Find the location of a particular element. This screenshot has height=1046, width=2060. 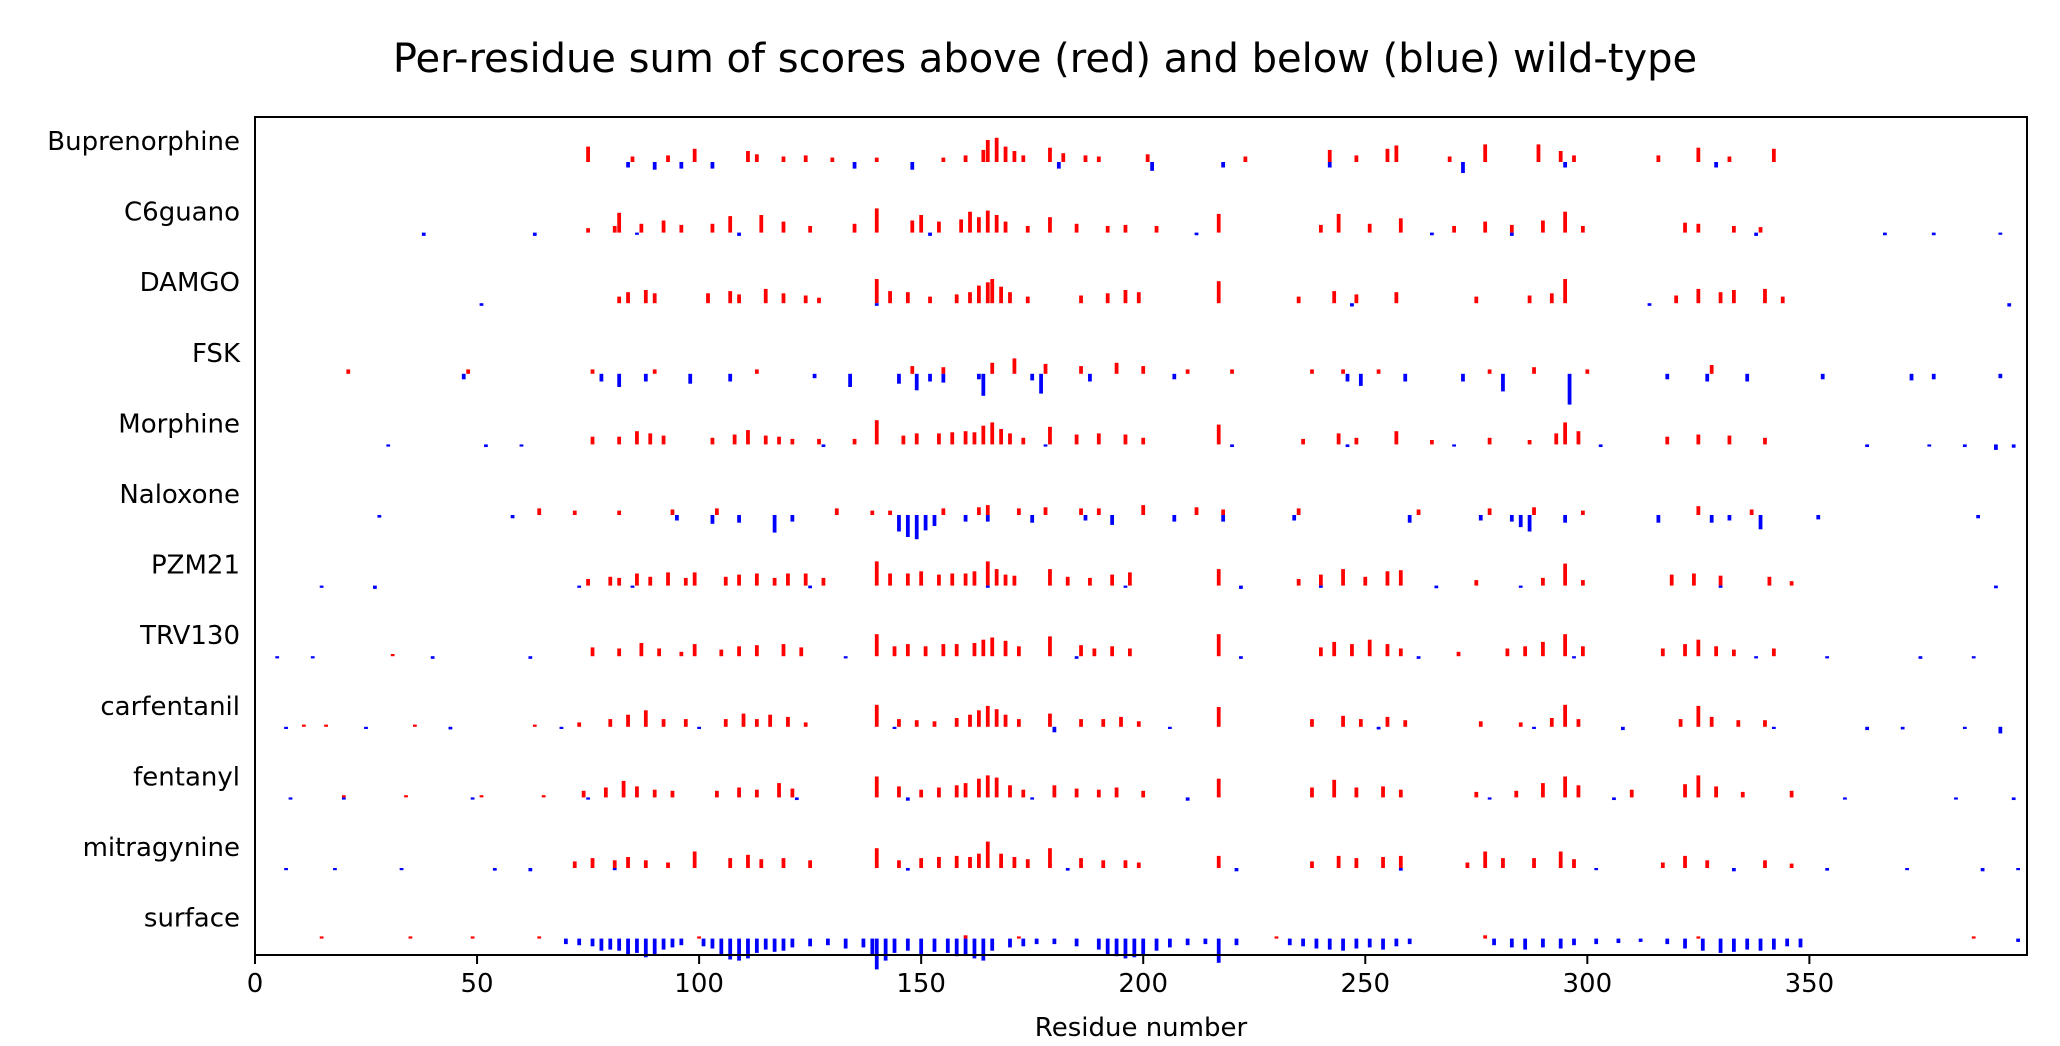

x-tick-label: 300 is located at coordinates (1588, 984).